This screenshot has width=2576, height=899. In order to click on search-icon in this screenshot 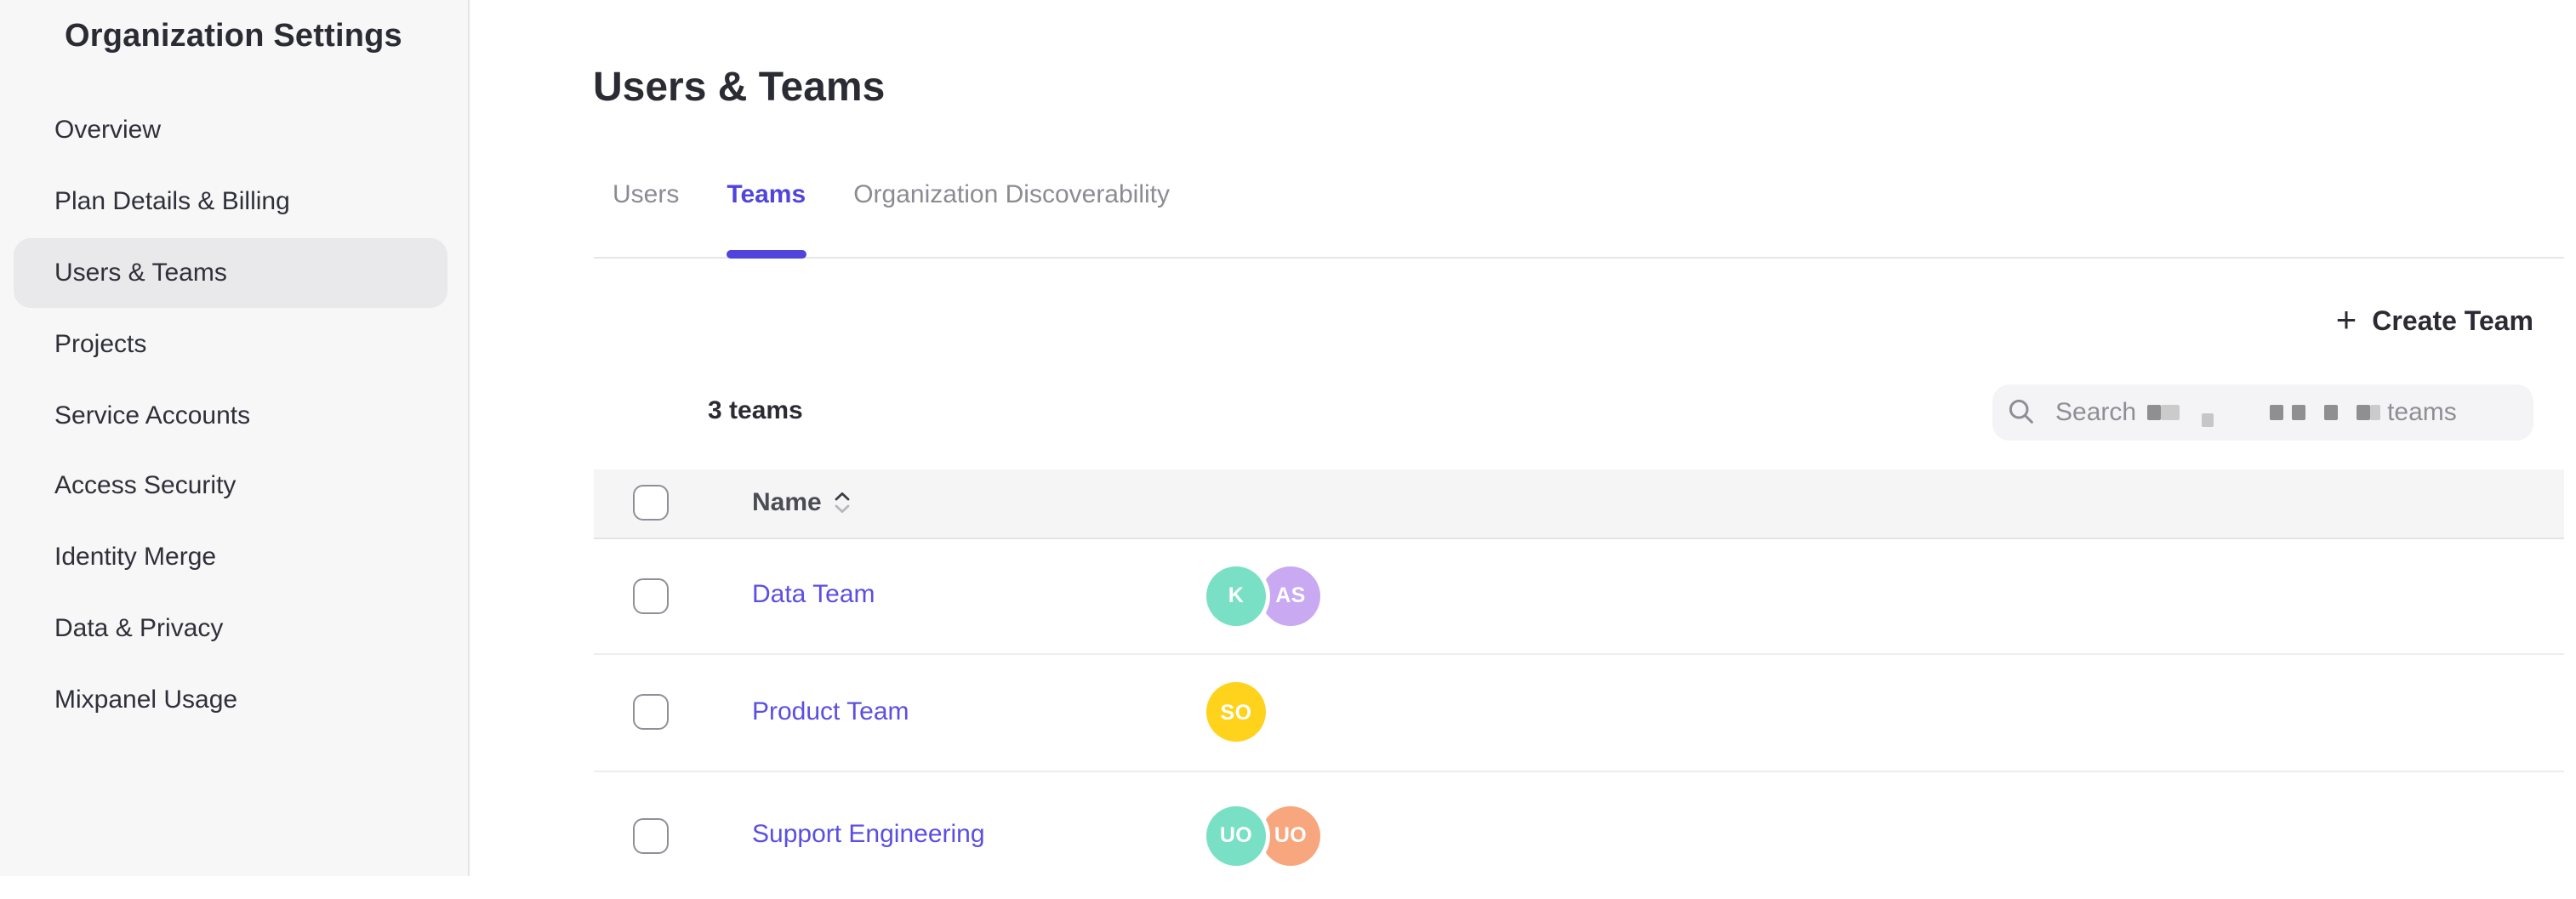, I will do `click(2022, 411)`.